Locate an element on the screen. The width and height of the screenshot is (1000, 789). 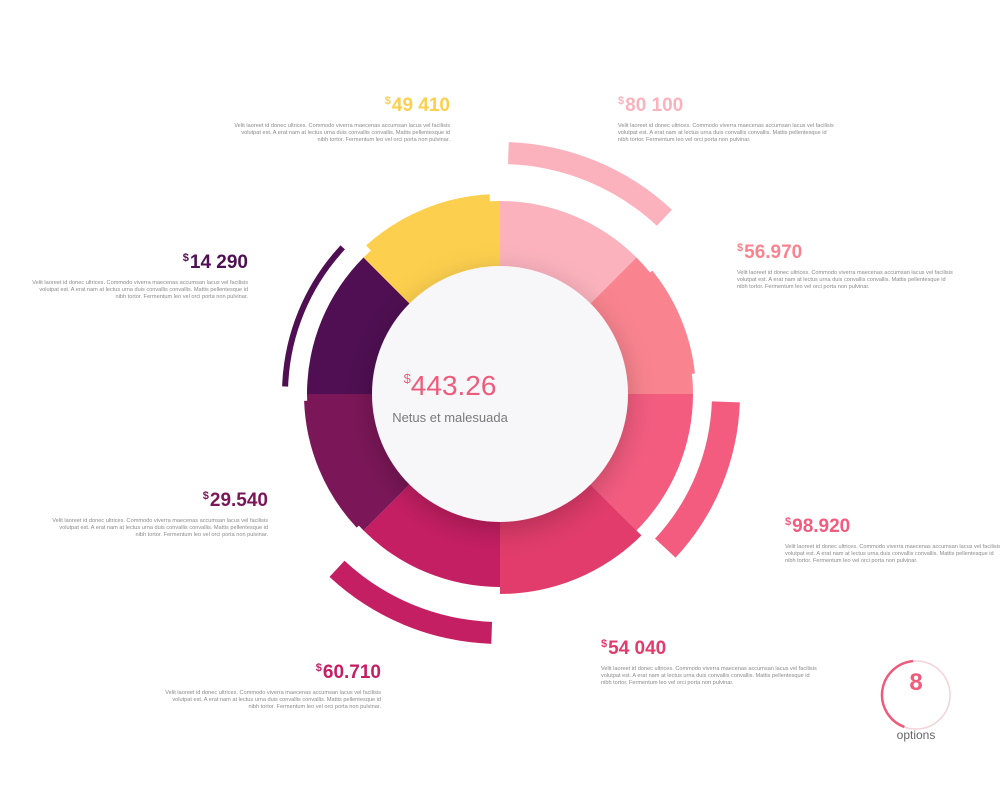
slice-2-outer-arc is located at coordinates (668, 322).